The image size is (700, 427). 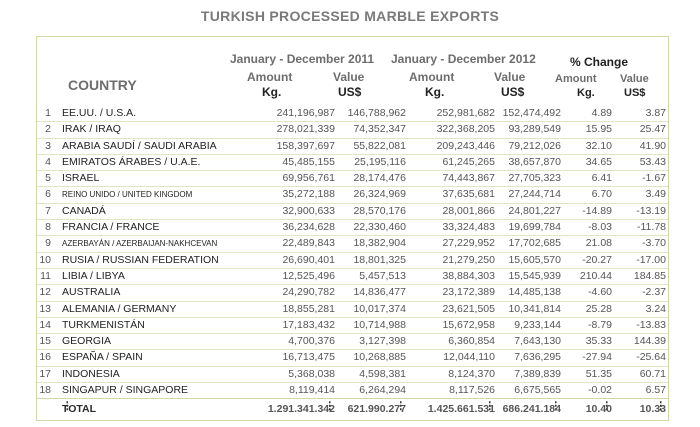 I want to click on pct-amount-cell: -20.27, so click(x=597, y=259).